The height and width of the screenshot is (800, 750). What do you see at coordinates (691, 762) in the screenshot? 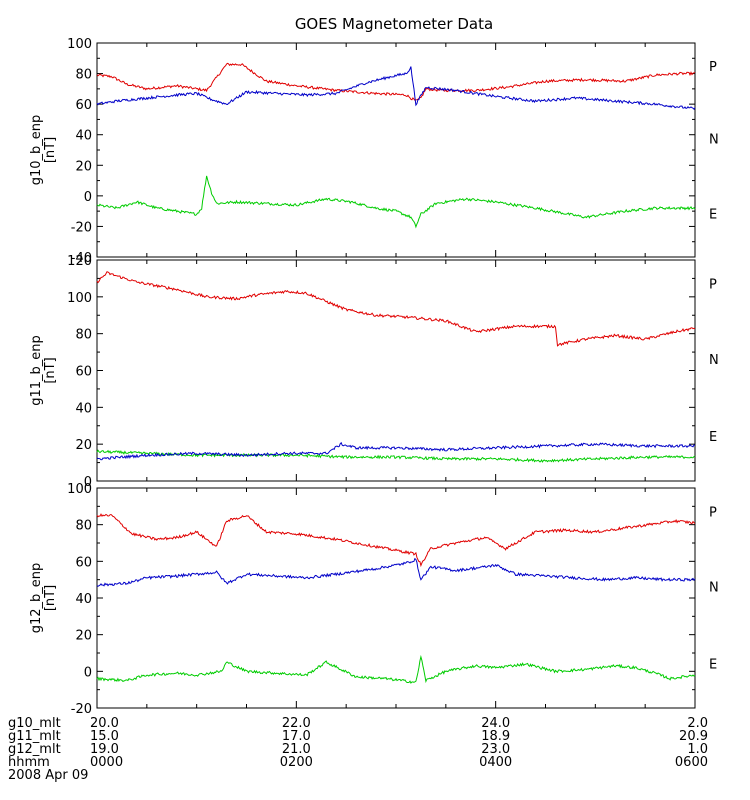
I see `x-tick-label: 0600` at bounding box center [691, 762].